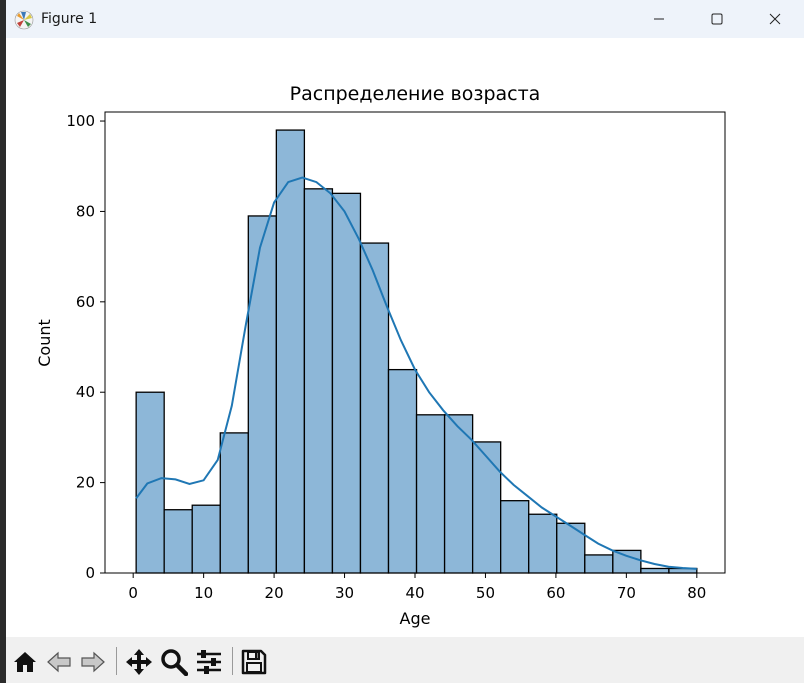  I want to click on y-tick-label: 0, so click(90, 573).